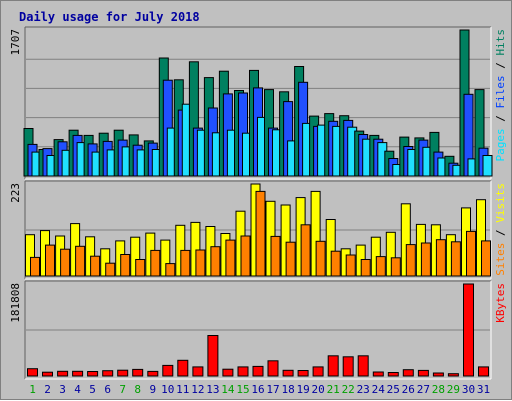  I want to click on day-label: 26, so click(408, 389).